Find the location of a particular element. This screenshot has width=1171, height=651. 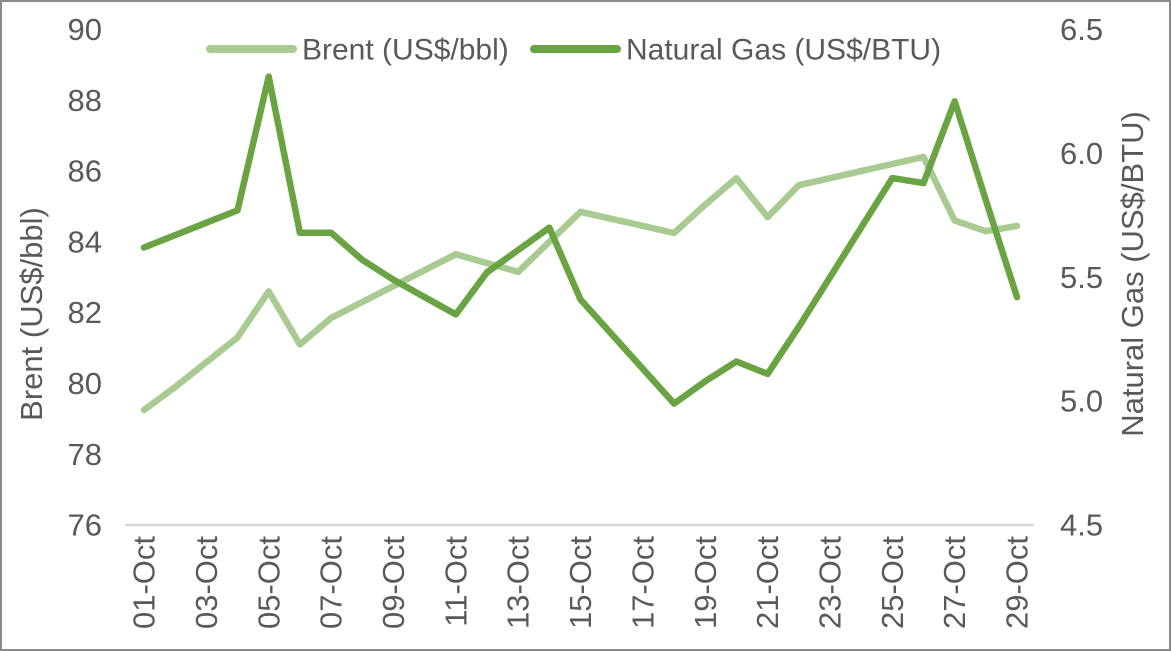

y-left-axis-title: Brent (US$/bbl) is located at coordinates (31, 314).